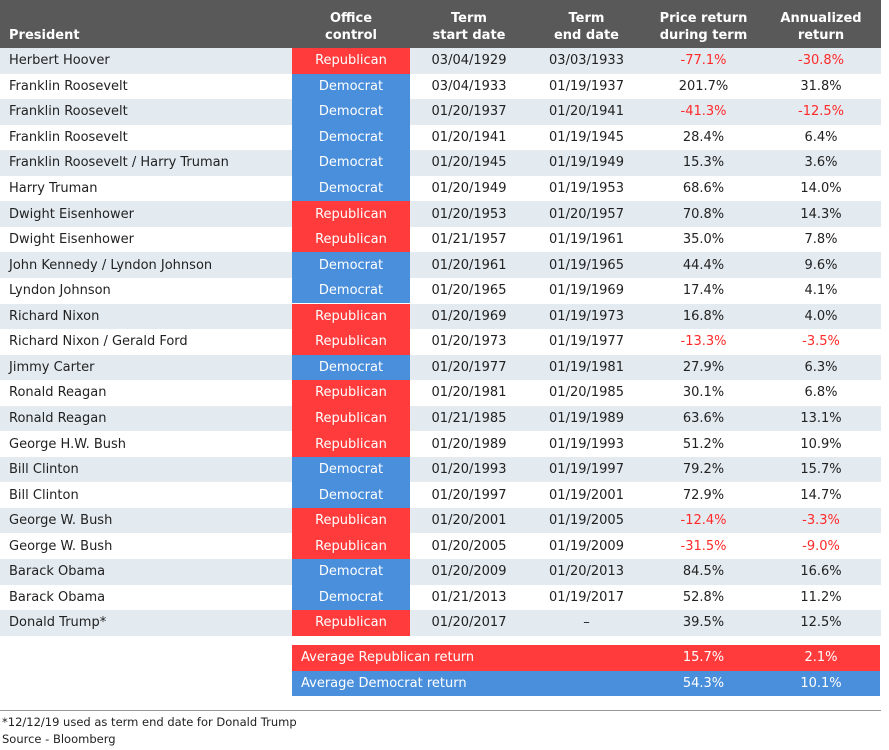  I want to click on cell: 7.8%, so click(821, 240).